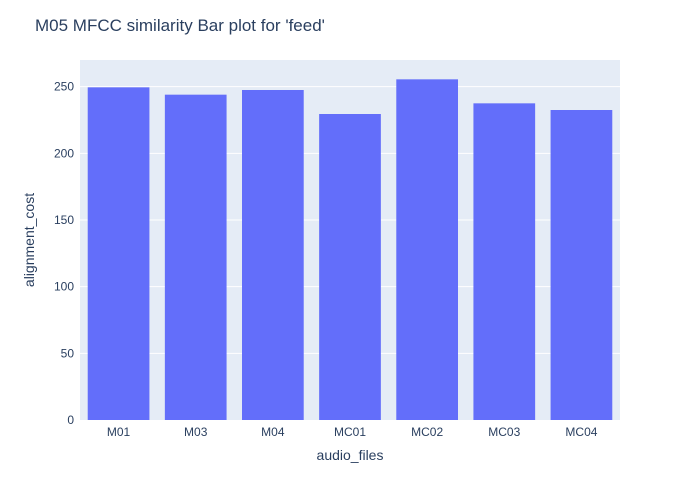 The width and height of the screenshot is (700, 500). Describe the element at coordinates (273, 432) in the screenshot. I see `x-tick-label: M04` at that location.